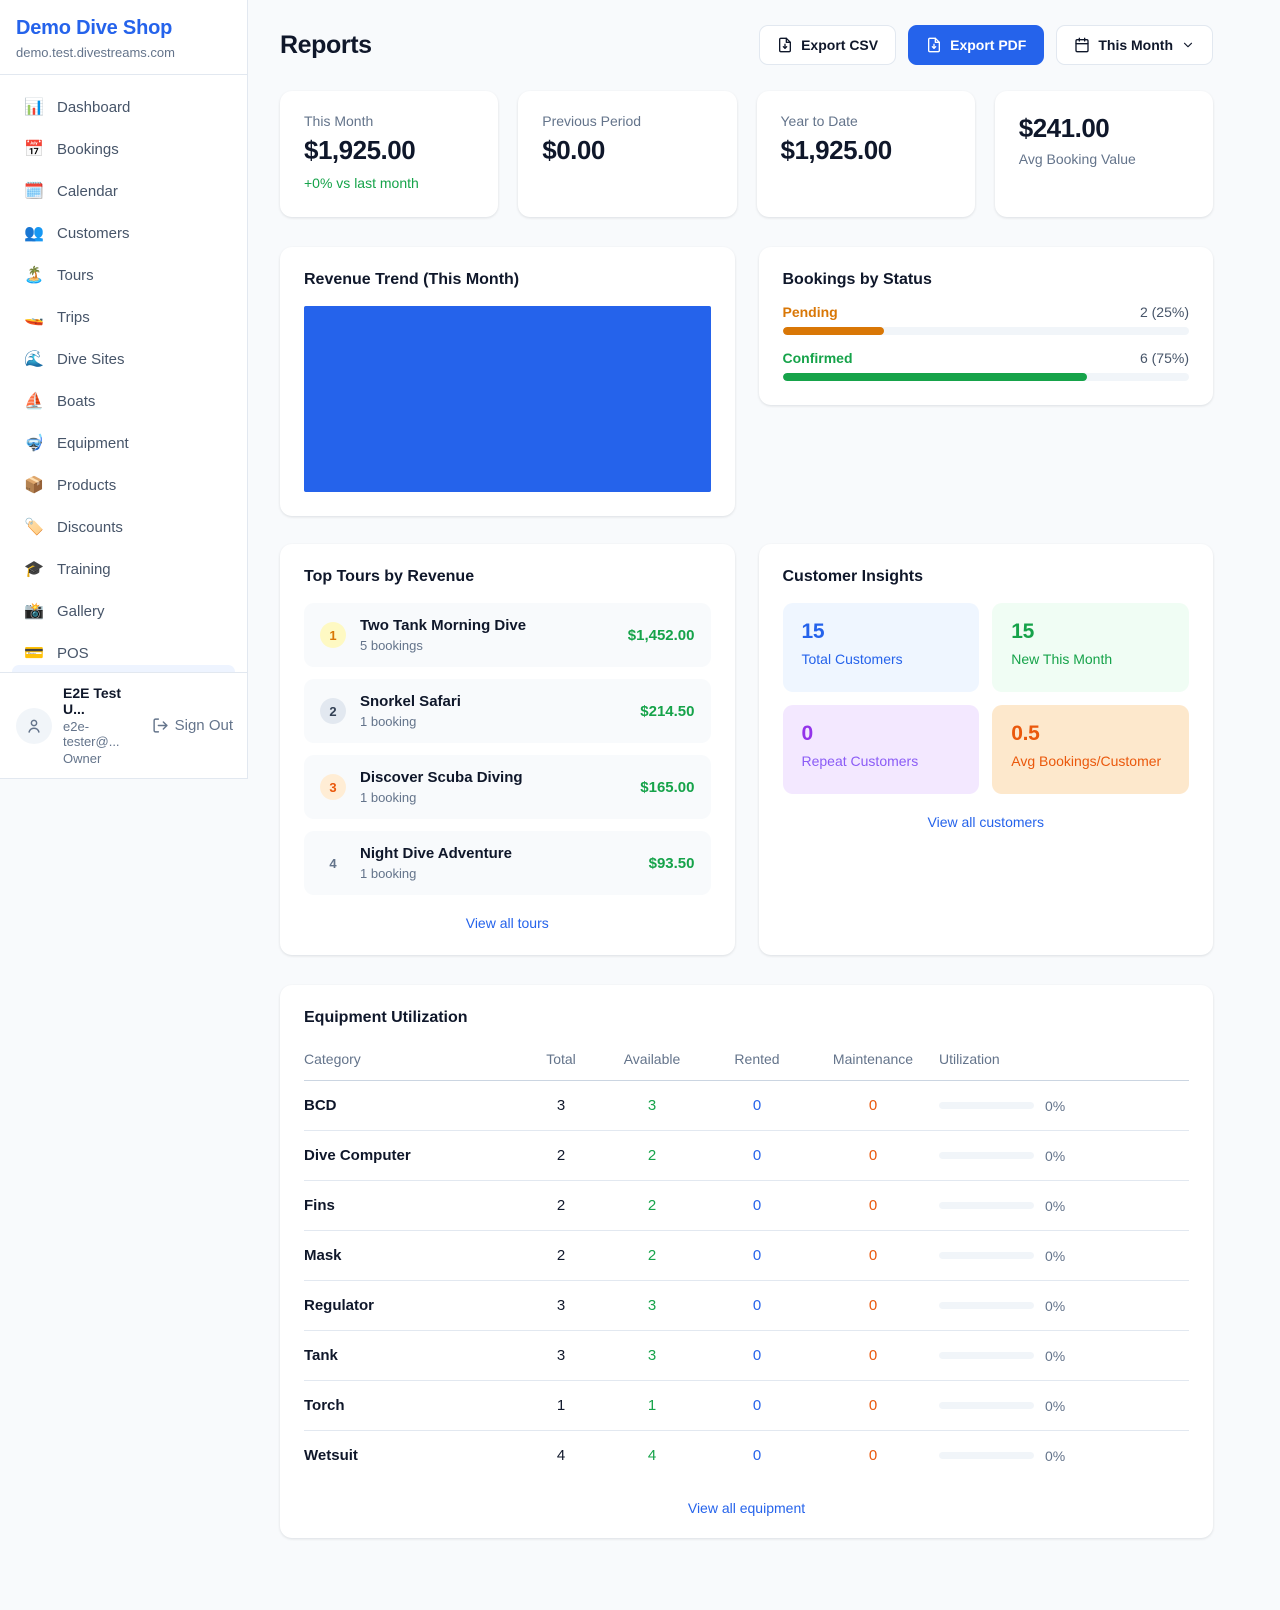  What do you see at coordinates (123, 191) in the screenshot?
I see `sidebar-item-calendar: 🗓️ Calendar` at bounding box center [123, 191].